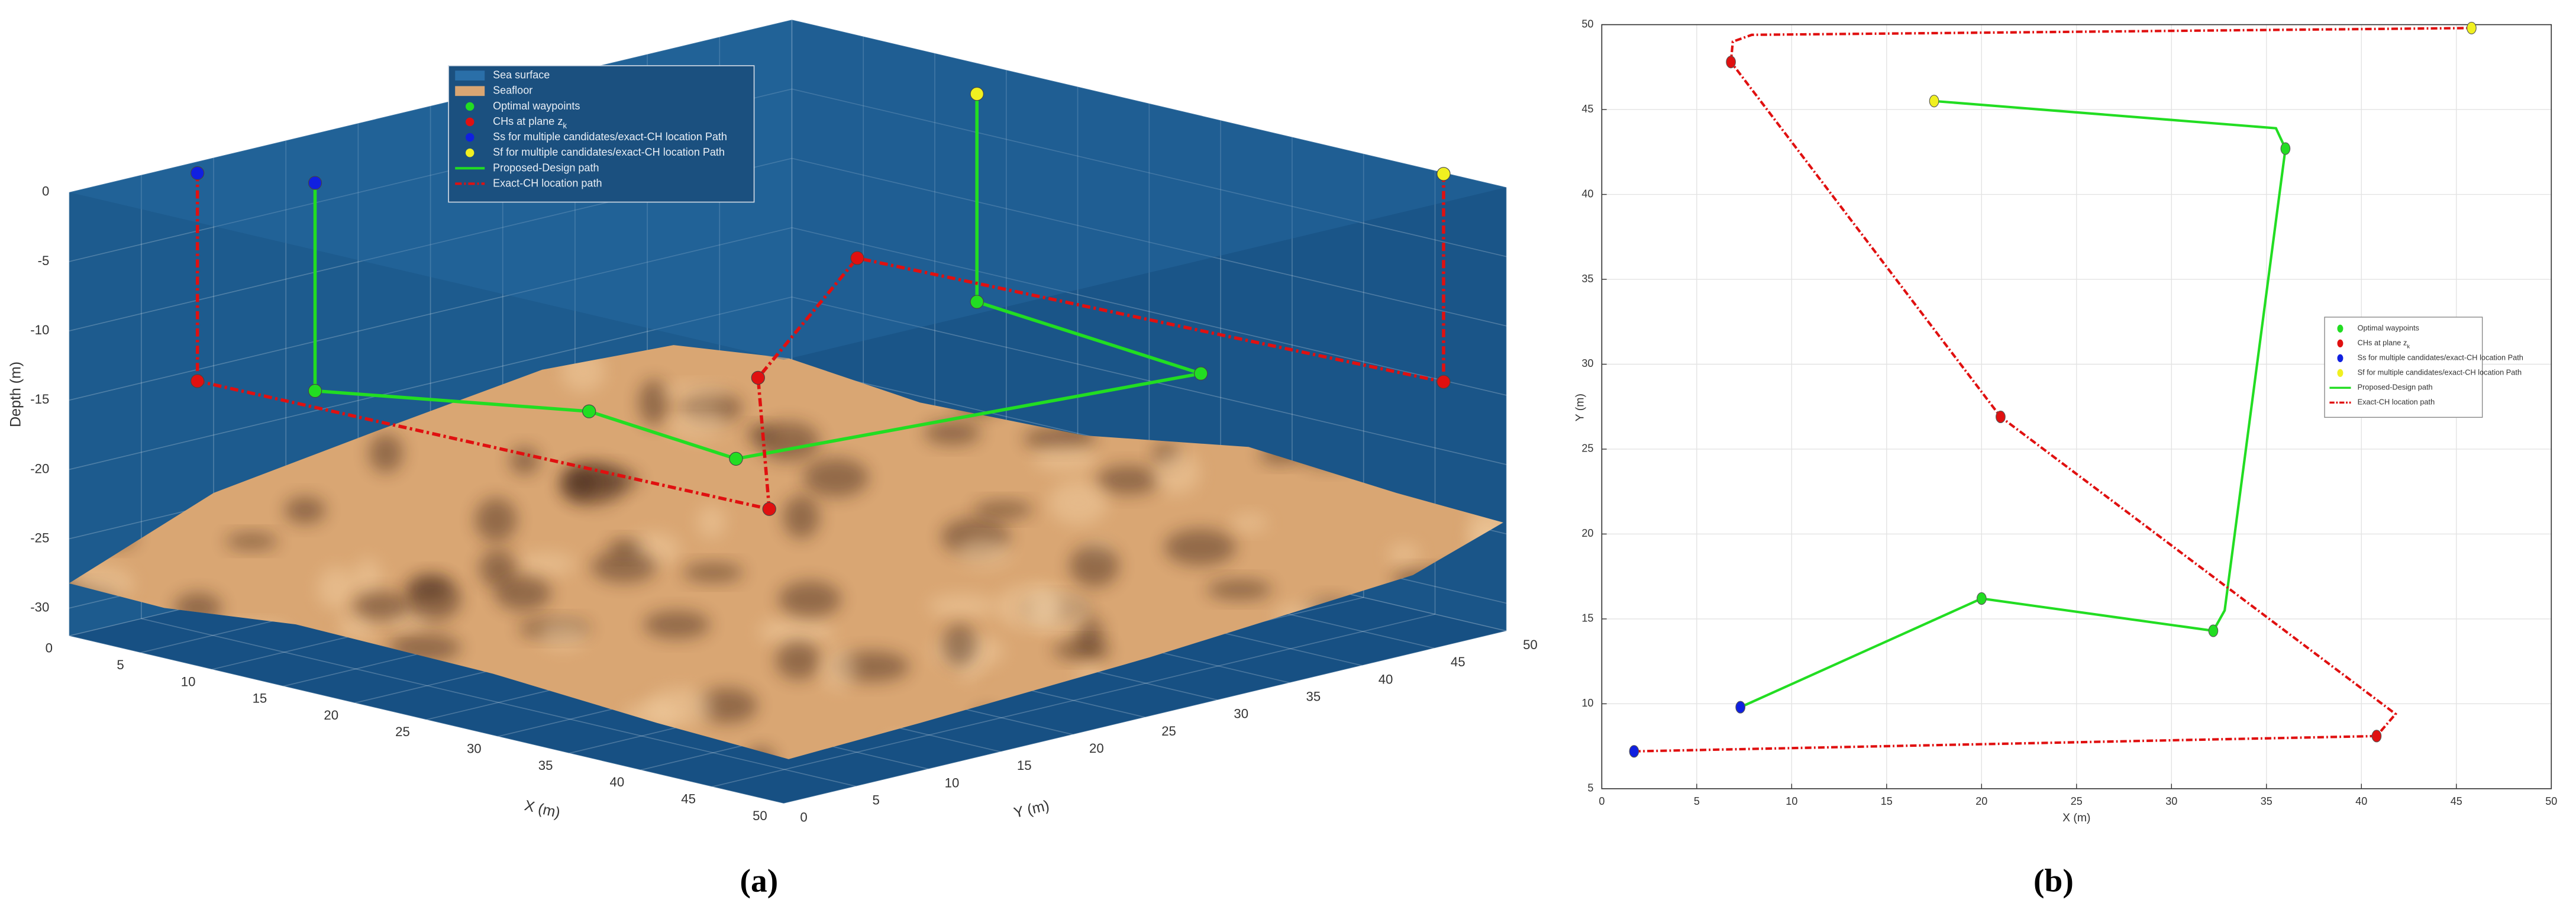  What do you see at coordinates (1981, 801) in the screenshot?
I see `x-tick-label: 20` at bounding box center [1981, 801].